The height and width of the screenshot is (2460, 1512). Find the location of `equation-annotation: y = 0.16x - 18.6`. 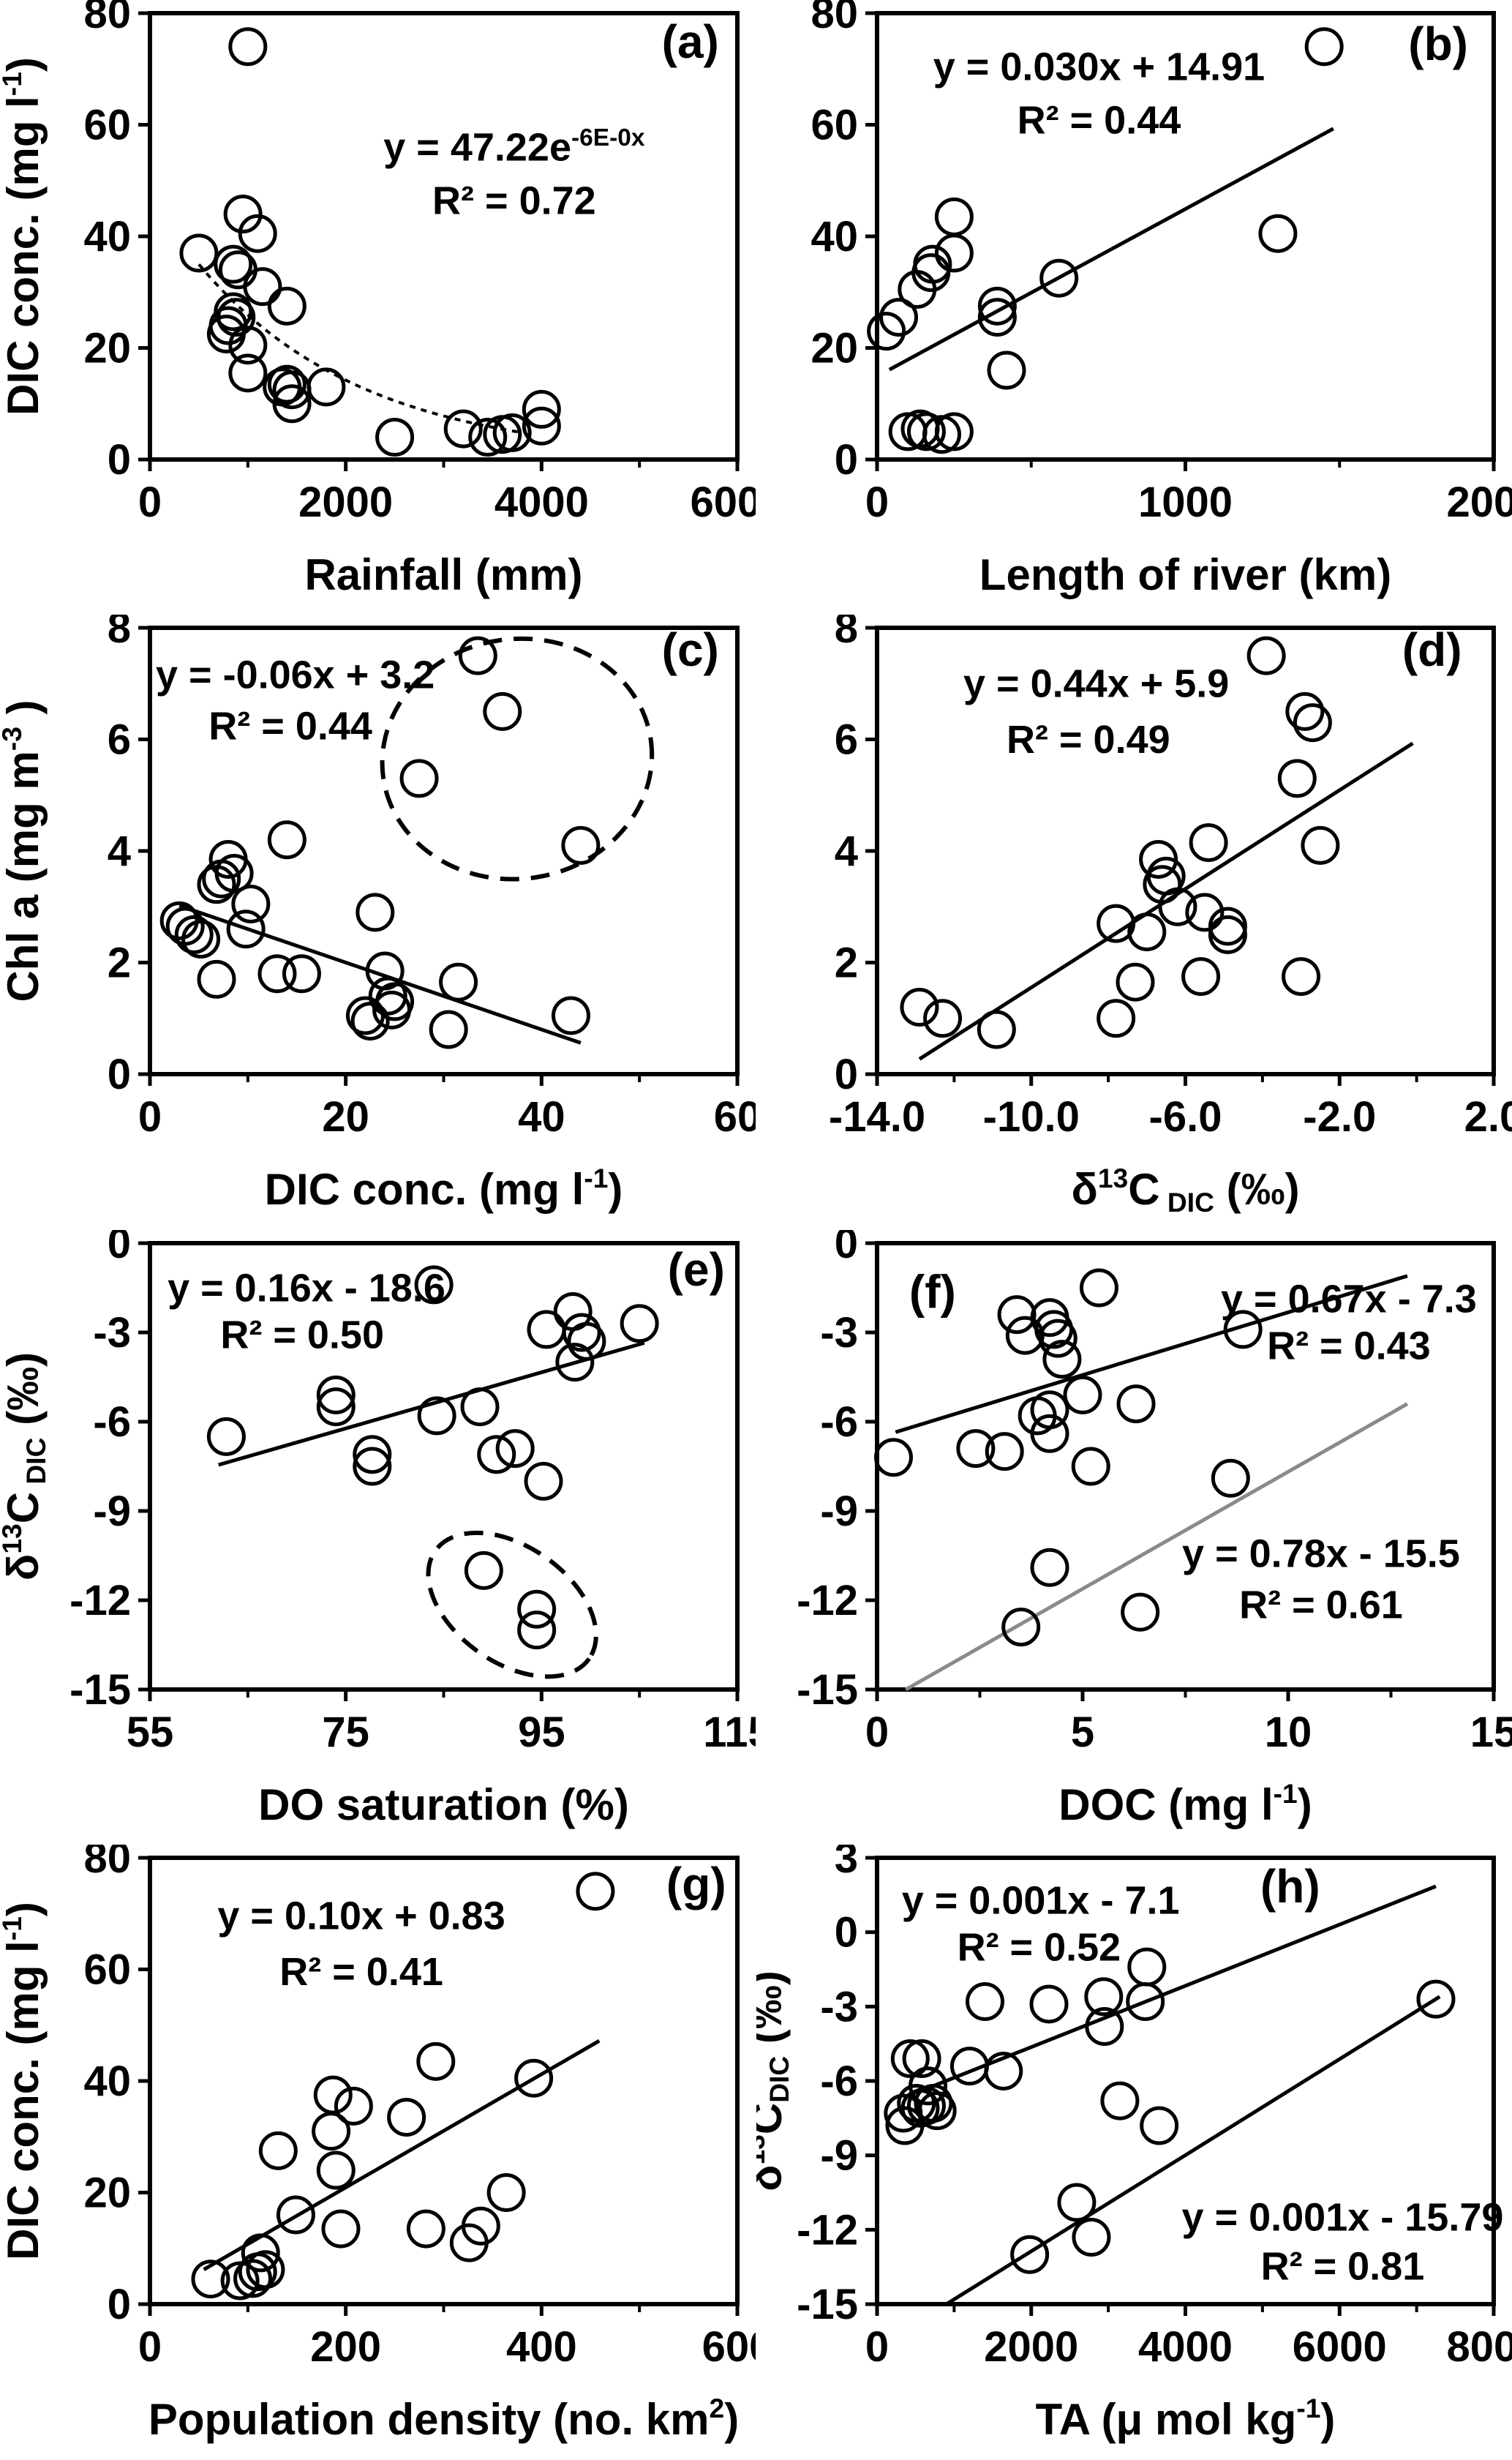

equation-annotation: y = 0.16x - 18.6 is located at coordinates (306, 1288).